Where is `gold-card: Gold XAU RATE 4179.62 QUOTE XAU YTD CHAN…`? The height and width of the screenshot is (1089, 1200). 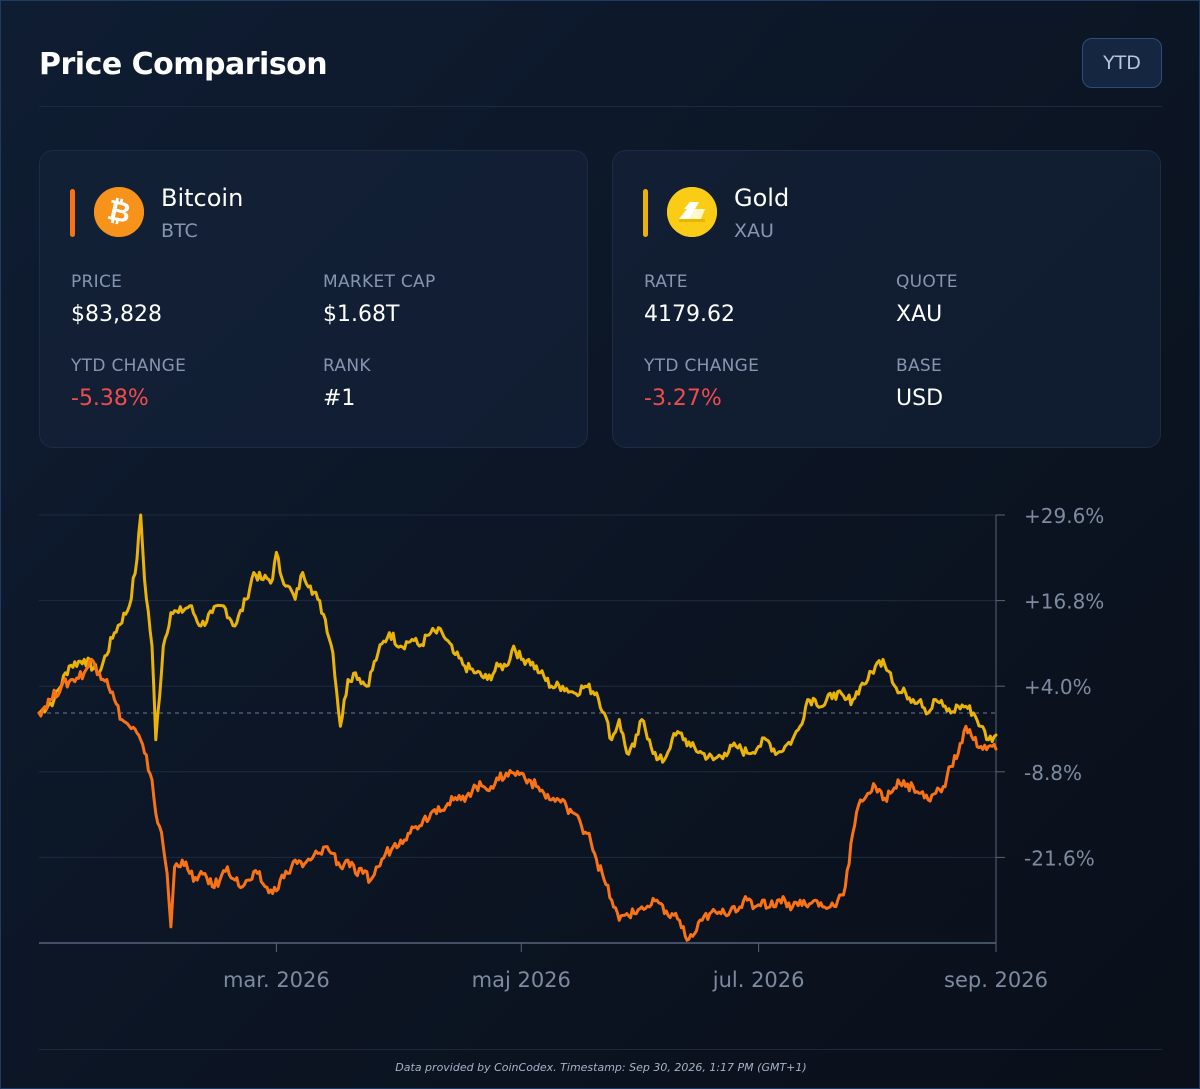
gold-card: Gold XAU RATE 4179.62 QUOTE XAU YTD CHAN… is located at coordinates (886, 299).